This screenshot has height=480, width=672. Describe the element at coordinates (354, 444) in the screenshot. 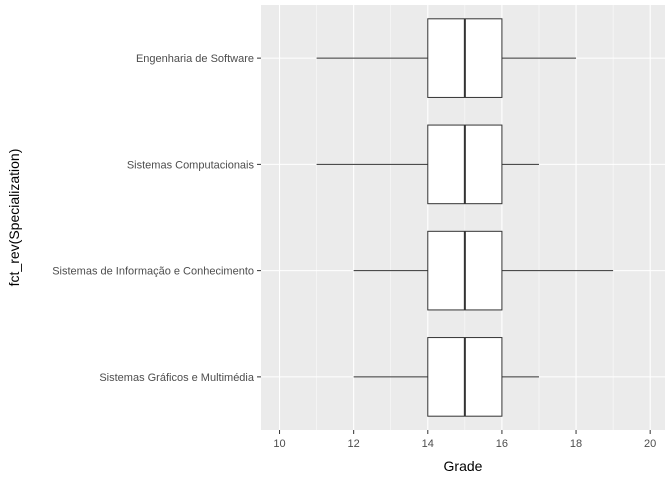

I see `x-tick-label: 12` at that location.